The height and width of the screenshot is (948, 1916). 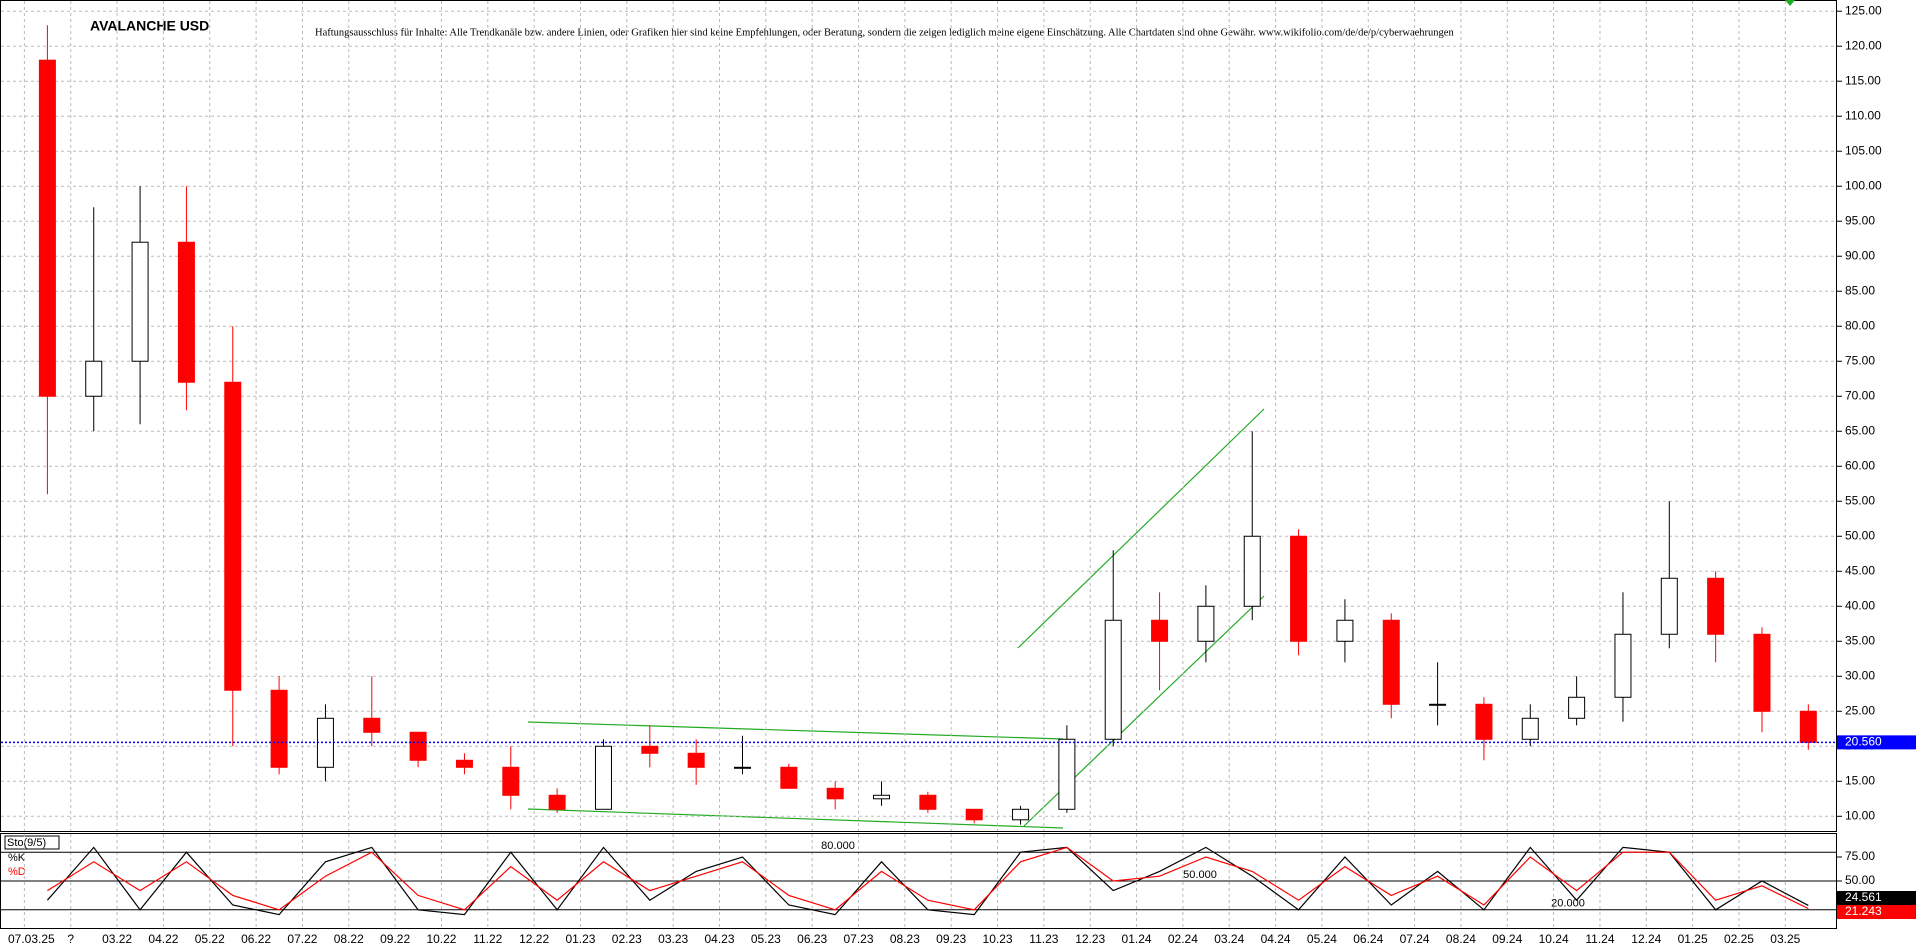 What do you see at coordinates (26, 843) in the screenshot?
I see `stoch-title: Sto(9/5)` at bounding box center [26, 843].